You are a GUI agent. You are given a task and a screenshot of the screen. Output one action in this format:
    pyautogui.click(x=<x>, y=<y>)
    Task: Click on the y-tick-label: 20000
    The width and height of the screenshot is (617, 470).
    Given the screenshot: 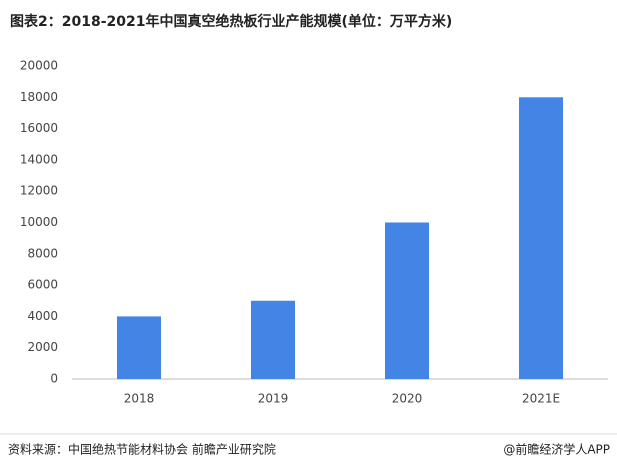 What is the action you would take?
    pyautogui.click(x=39, y=66)
    